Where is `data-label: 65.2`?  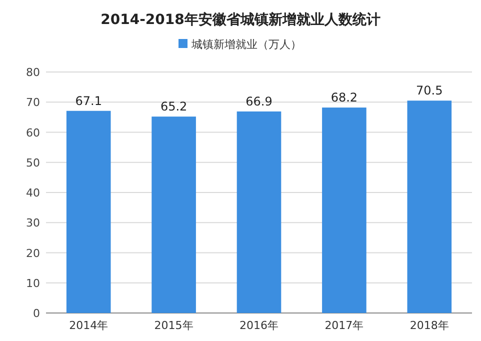
data-label: 65.2 is located at coordinates (174, 107).